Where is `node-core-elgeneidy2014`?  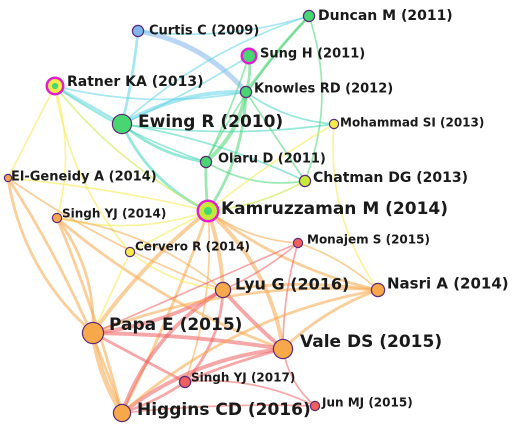 node-core-elgeneidy2014 is located at coordinates (8, 178).